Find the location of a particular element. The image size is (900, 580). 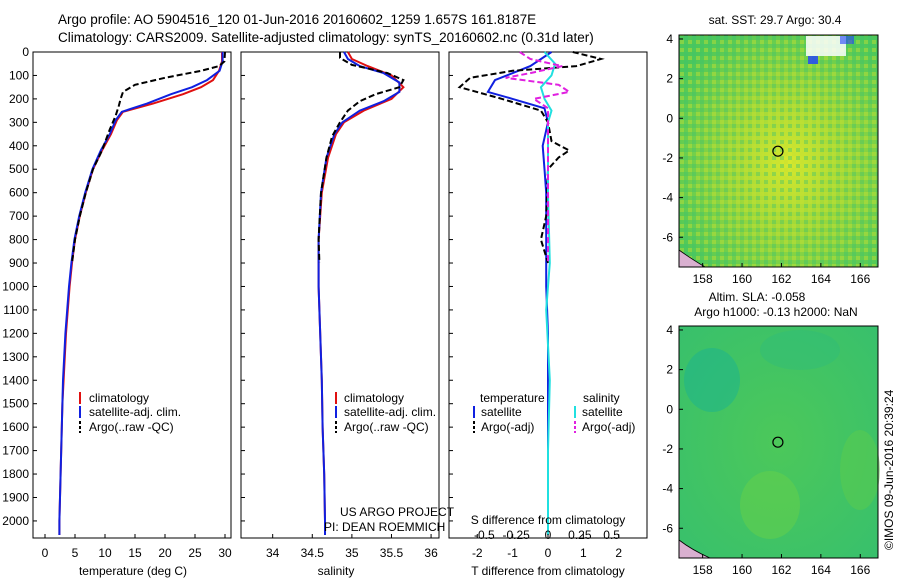

pi-annotation: PI: DEAN ROEMMICH is located at coordinates (384, 527).